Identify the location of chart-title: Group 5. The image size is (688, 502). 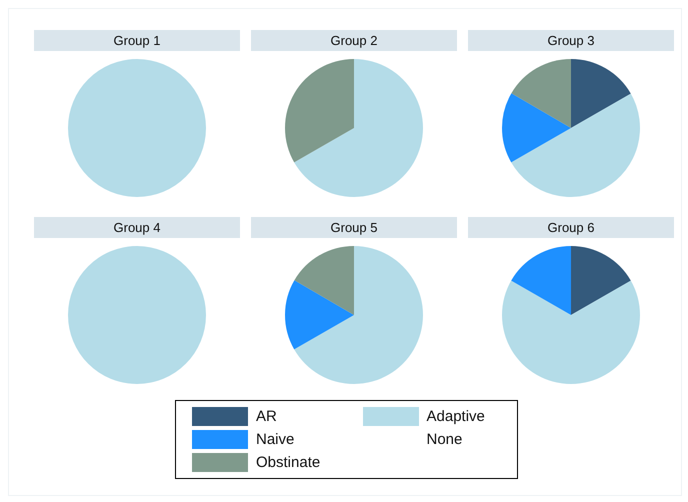
(354, 227).